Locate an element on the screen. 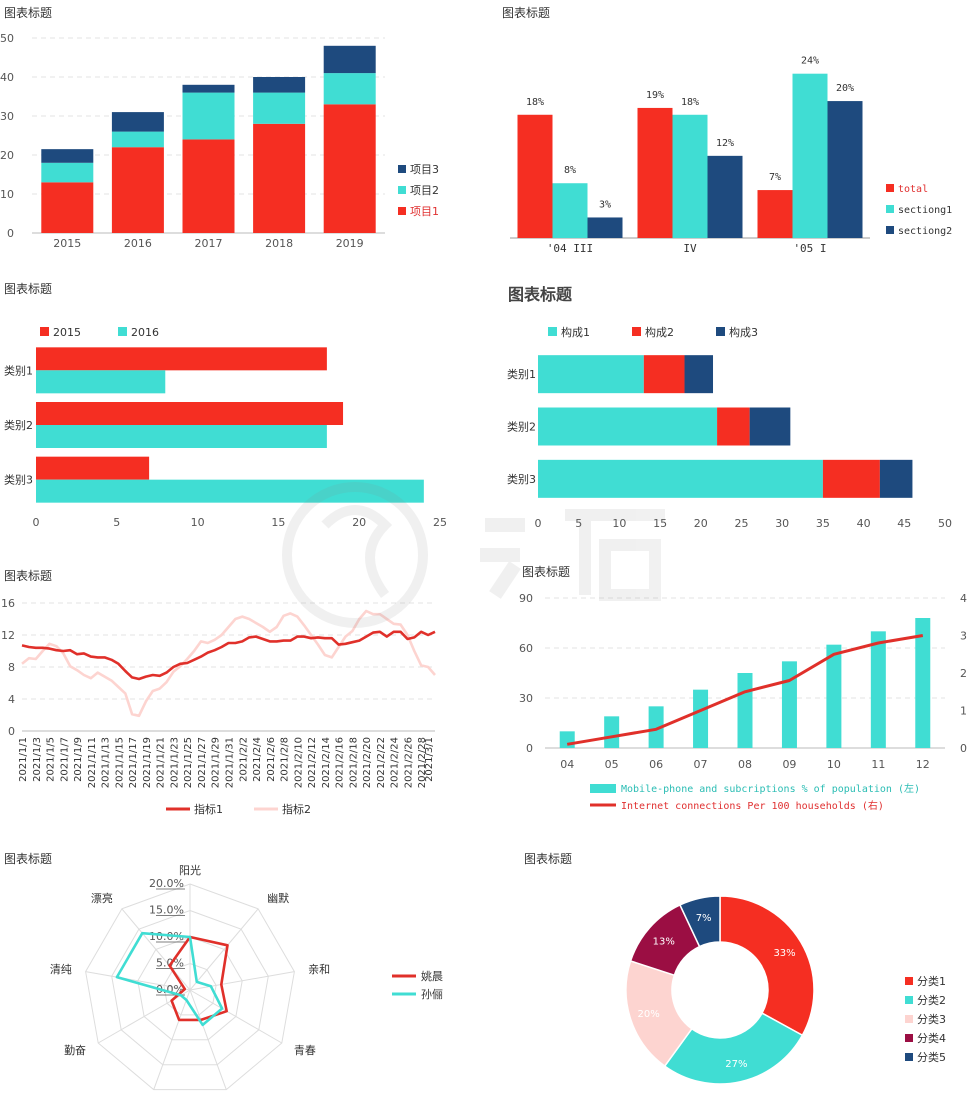  y-tick-label: 16 is located at coordinates (8, 603).